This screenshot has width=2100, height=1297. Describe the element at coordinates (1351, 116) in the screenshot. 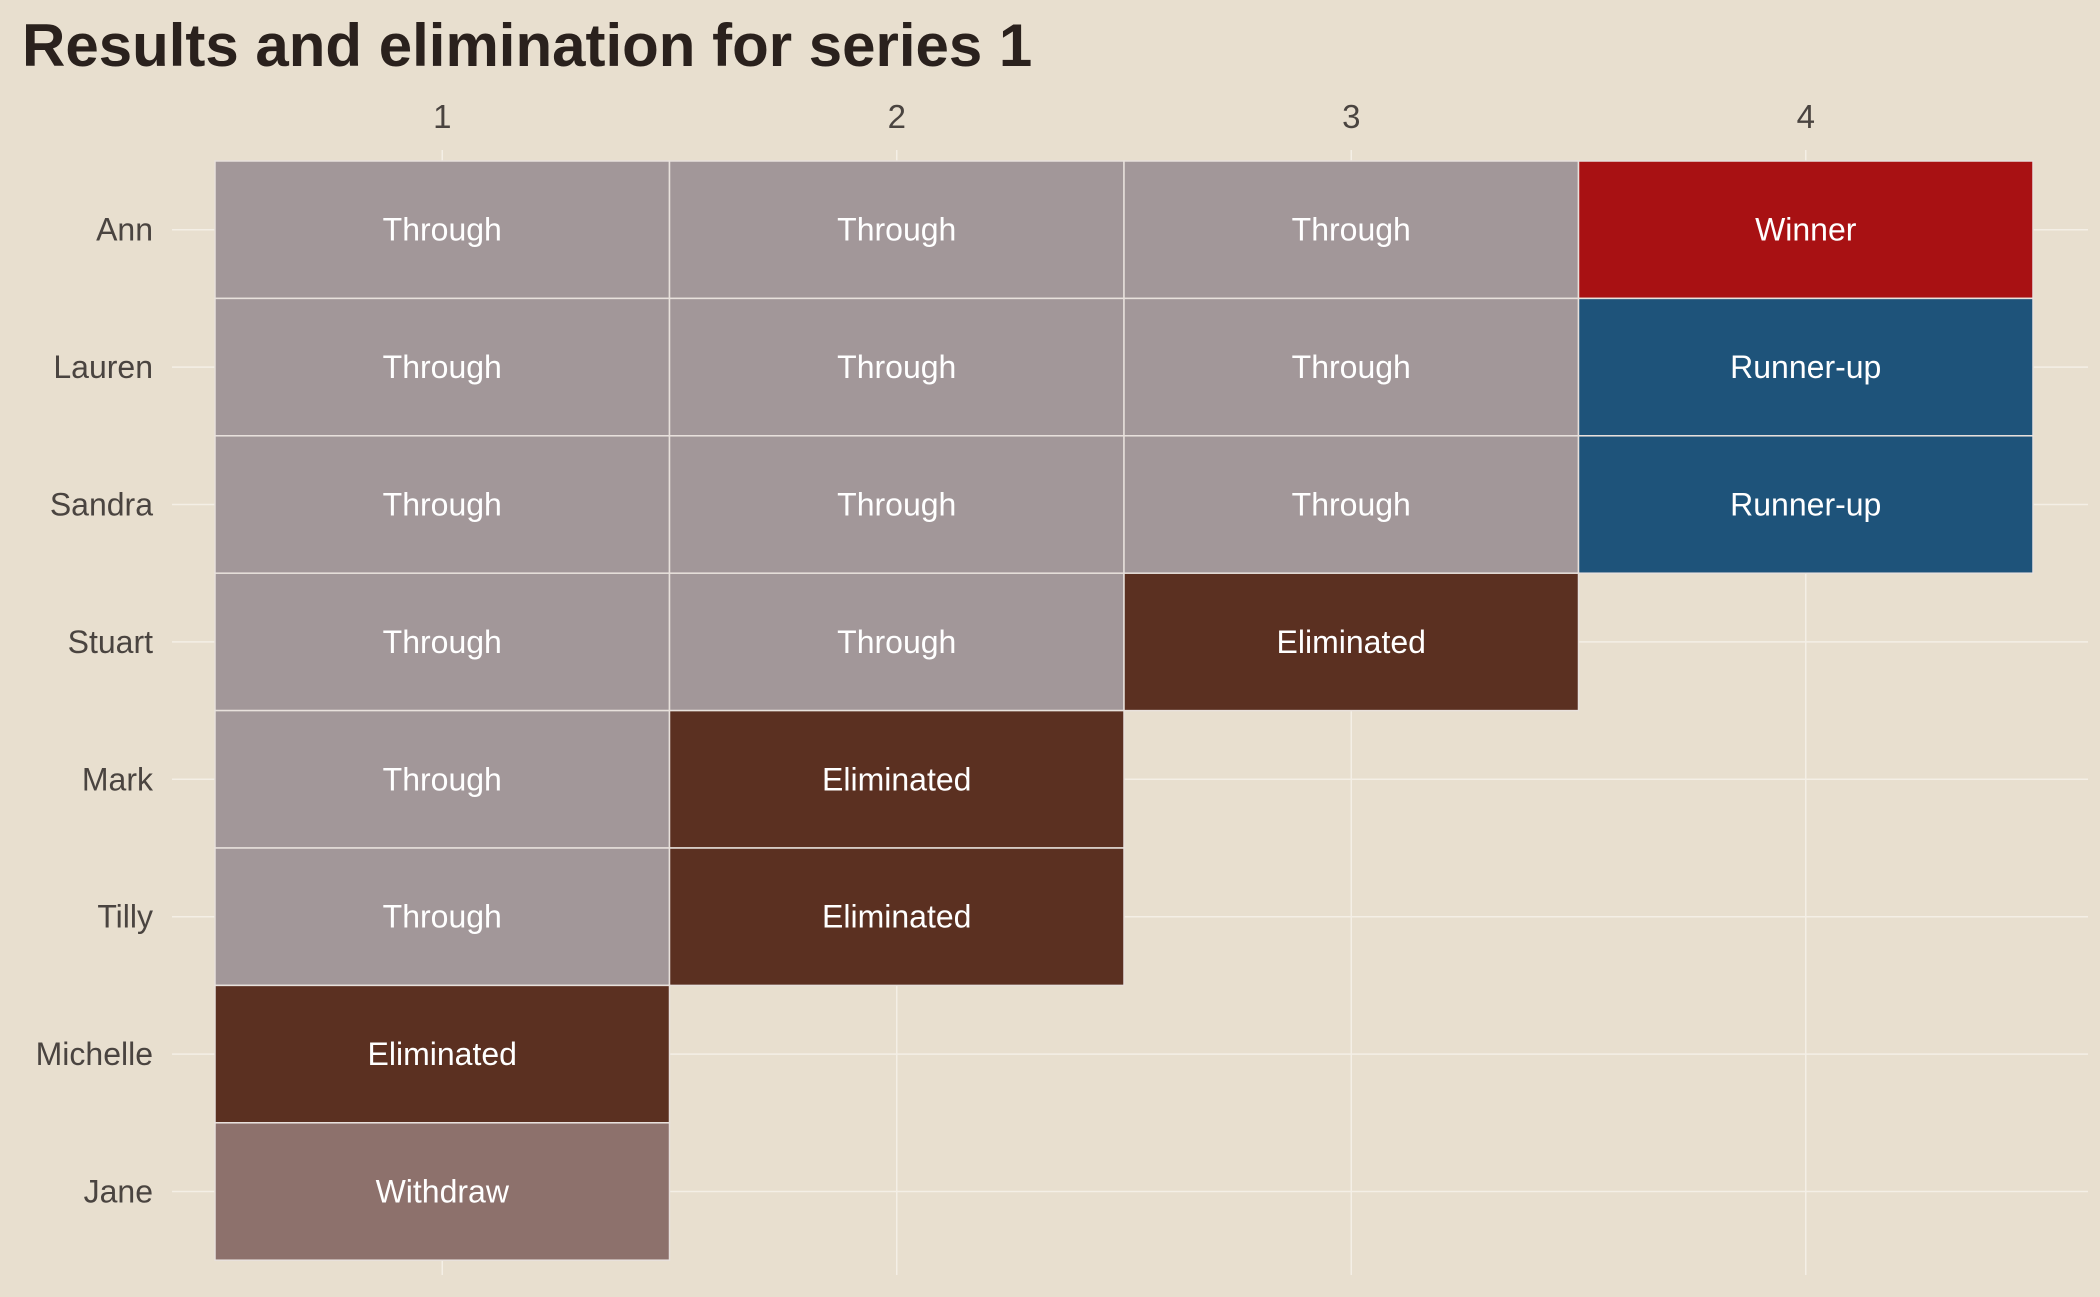

I see `column-label-3: 3` at that location.